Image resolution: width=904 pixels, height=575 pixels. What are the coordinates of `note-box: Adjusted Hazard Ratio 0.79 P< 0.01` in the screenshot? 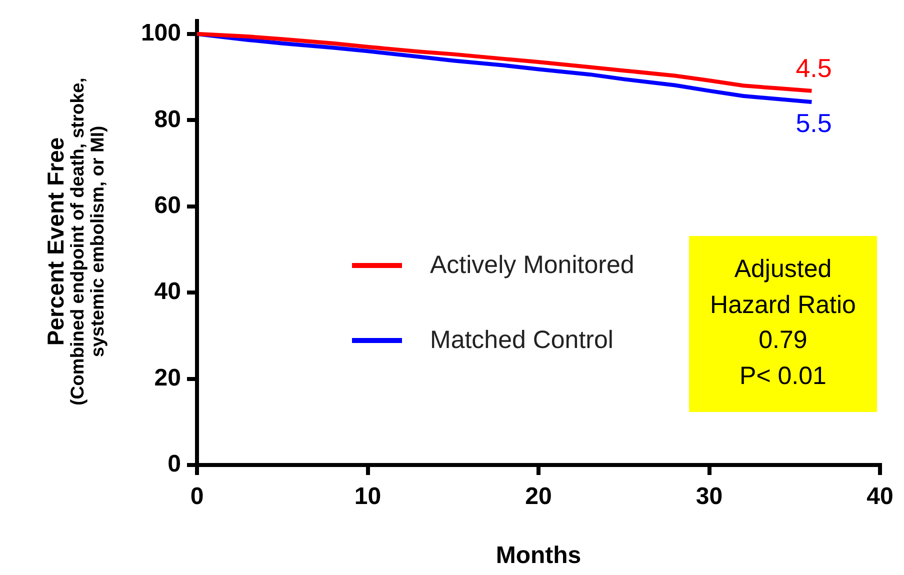 It's located at (783, 324).